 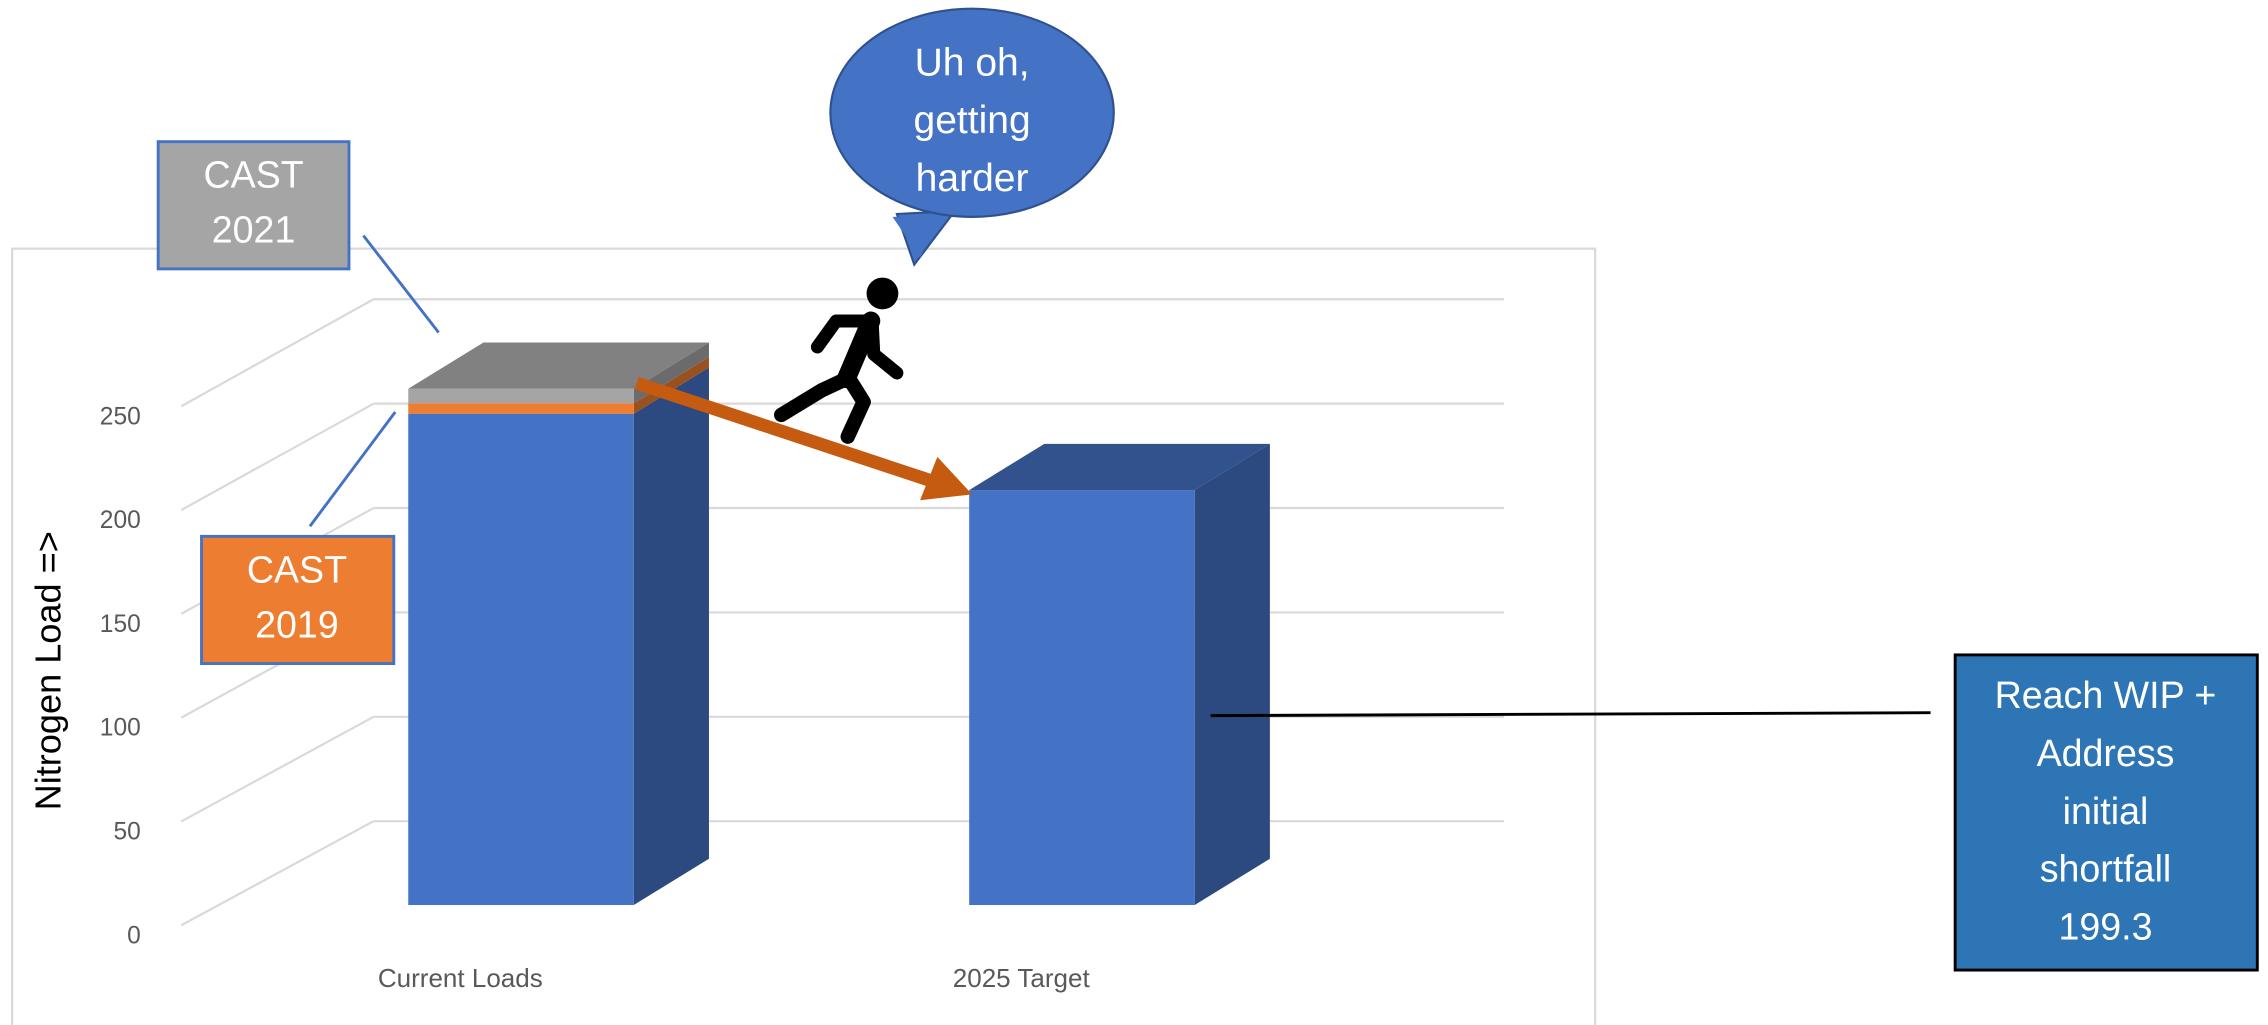 I want to click on y-axis-label: Nitrogen Load =>, so click(x=48, y=670).